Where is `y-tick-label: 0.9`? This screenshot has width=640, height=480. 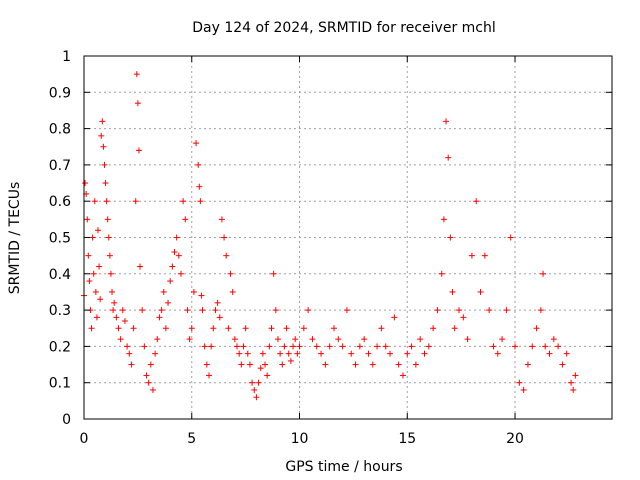
y-tick-label: 0.9 is located at coordinates (60, 93).